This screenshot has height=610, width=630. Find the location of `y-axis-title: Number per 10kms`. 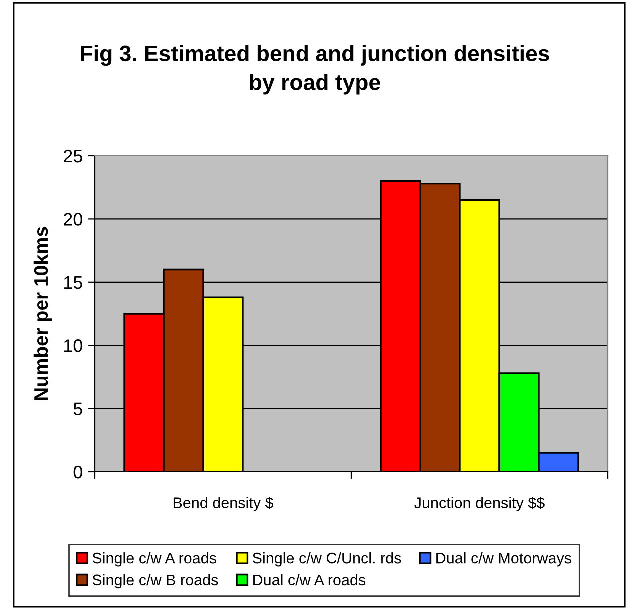

y-axis-title: Number per 10kms is located at coordinates (43, 313).